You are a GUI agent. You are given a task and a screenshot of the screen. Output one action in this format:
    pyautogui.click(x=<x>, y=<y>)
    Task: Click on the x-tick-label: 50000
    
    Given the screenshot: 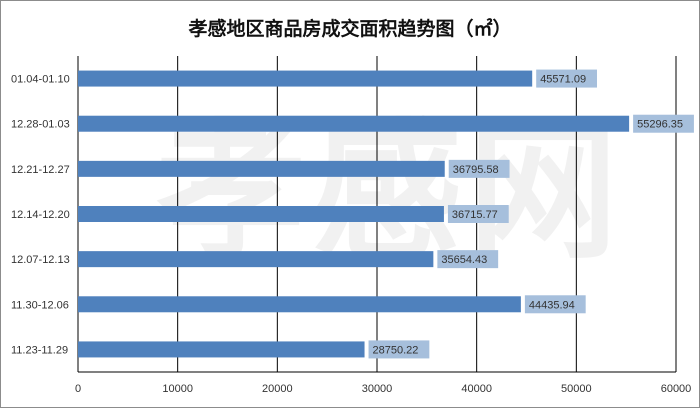 What is the action you would take?
    pyautogui.click(x=576, y=389)
    